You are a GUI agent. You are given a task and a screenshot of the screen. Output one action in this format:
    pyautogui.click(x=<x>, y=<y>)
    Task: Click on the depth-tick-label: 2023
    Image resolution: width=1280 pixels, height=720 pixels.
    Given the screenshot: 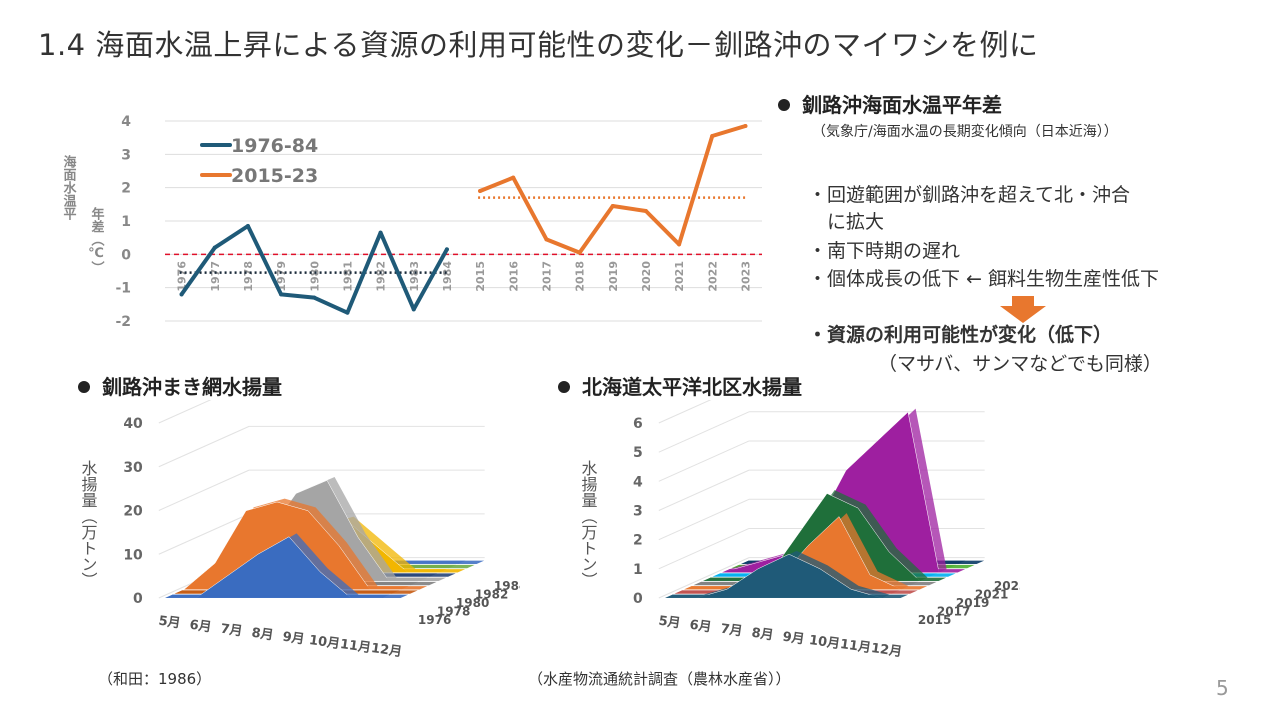 What is the action you would take?
    pyautogui.click(x=1007, y=586)
    